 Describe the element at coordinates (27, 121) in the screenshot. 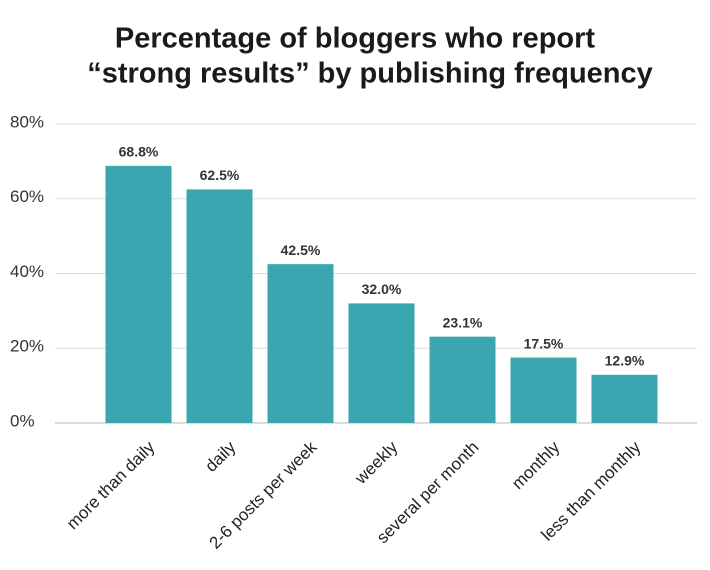

I see `y-tick-label: 80%` at that location.